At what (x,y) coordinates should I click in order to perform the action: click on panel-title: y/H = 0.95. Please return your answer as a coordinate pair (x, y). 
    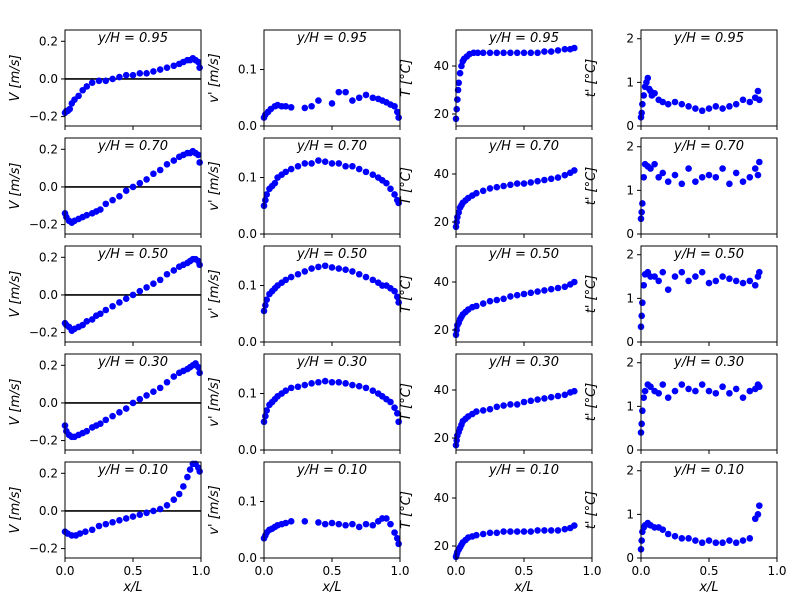
    Looking at the image, I should click on (708, 38).